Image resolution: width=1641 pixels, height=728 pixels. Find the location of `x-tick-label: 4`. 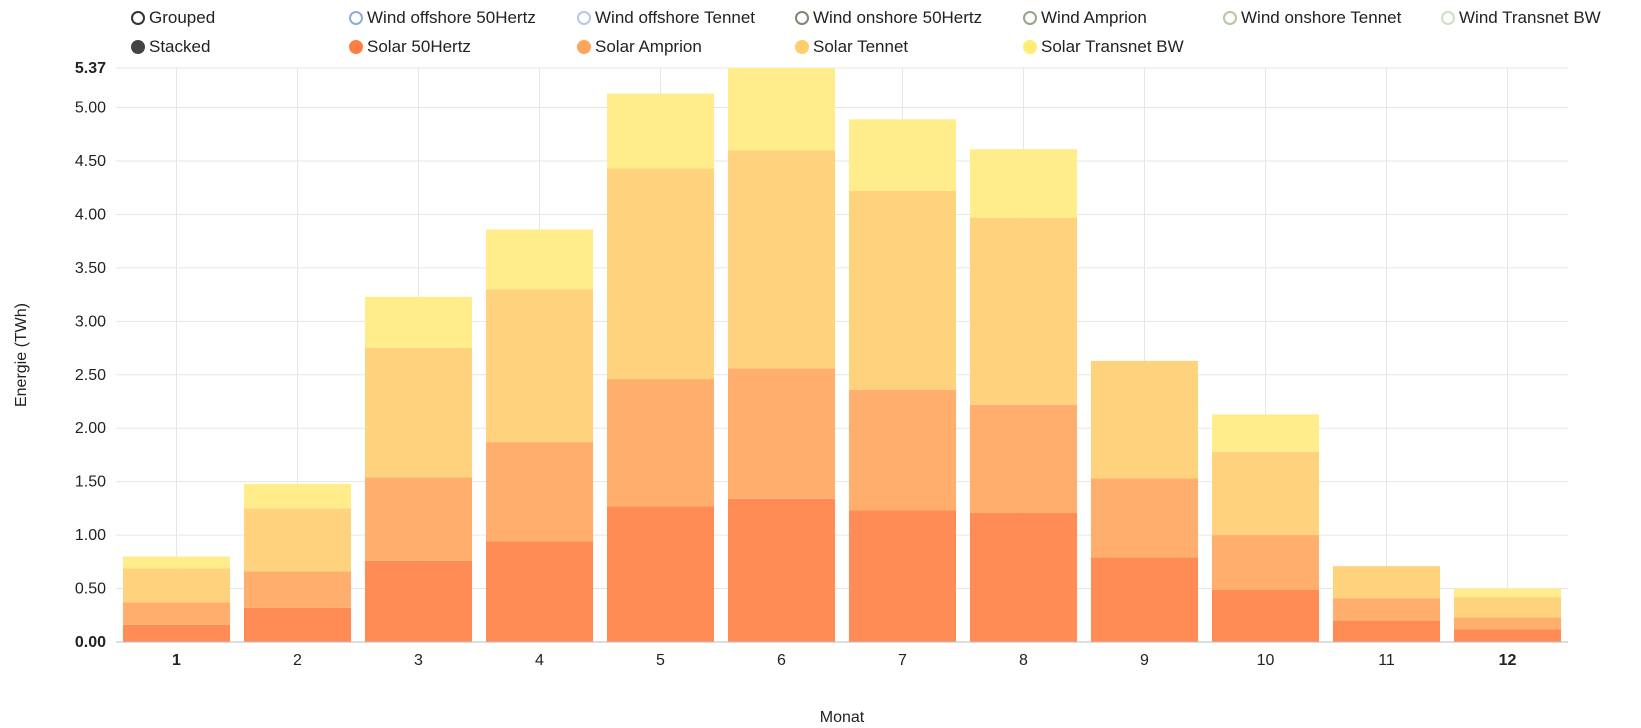

x-tick-label: 4 is located at coordinates (539, 660).